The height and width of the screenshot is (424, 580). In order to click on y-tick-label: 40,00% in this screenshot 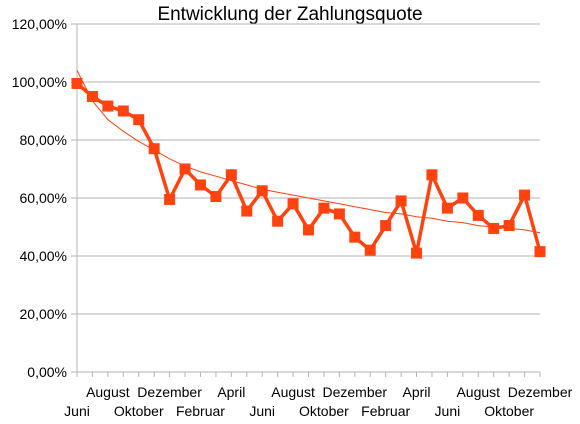, I will do `click(43, 256)`.